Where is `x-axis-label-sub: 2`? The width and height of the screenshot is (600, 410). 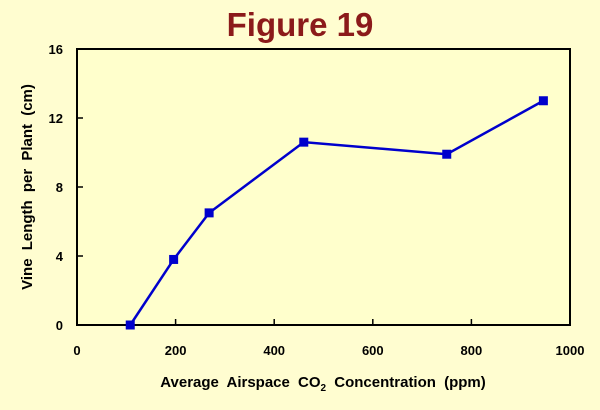
x-axis-label-sub: 2 is located at coordinates (324, 388).